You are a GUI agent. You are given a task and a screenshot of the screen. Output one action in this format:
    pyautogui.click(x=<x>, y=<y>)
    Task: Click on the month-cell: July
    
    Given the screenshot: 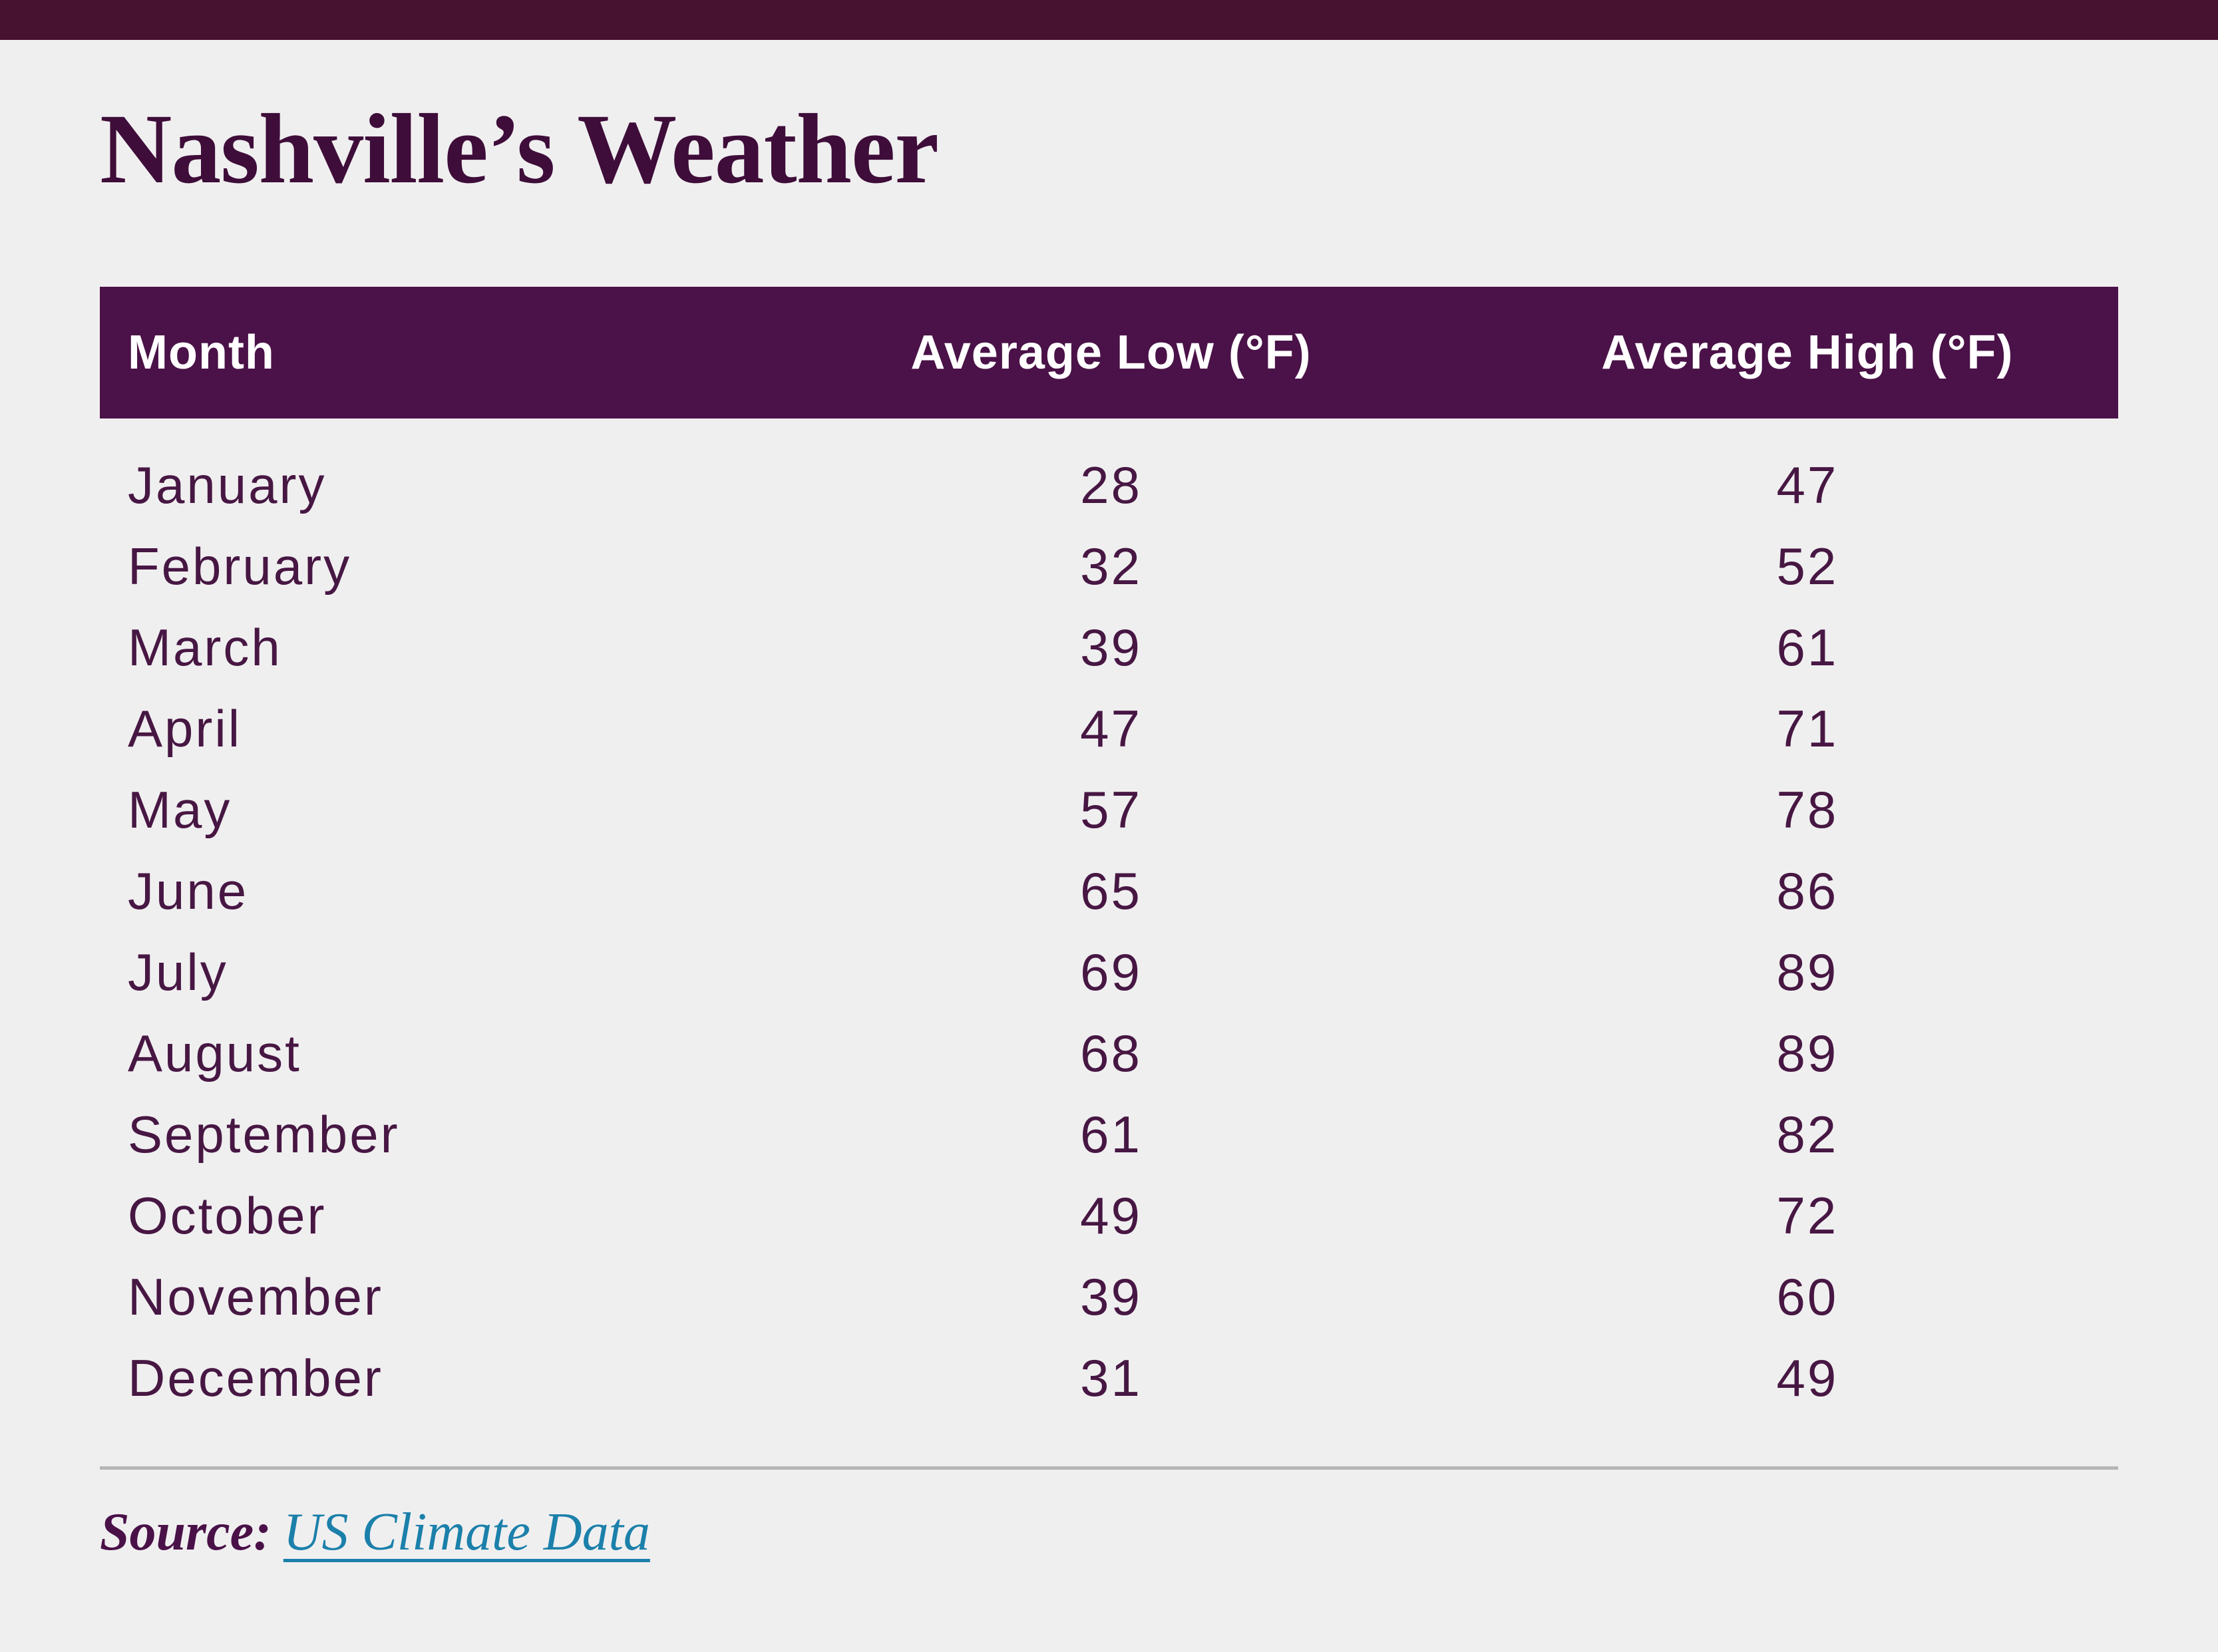 What is the action you would take?
    pyautogui.click(x=178, y=972)
    